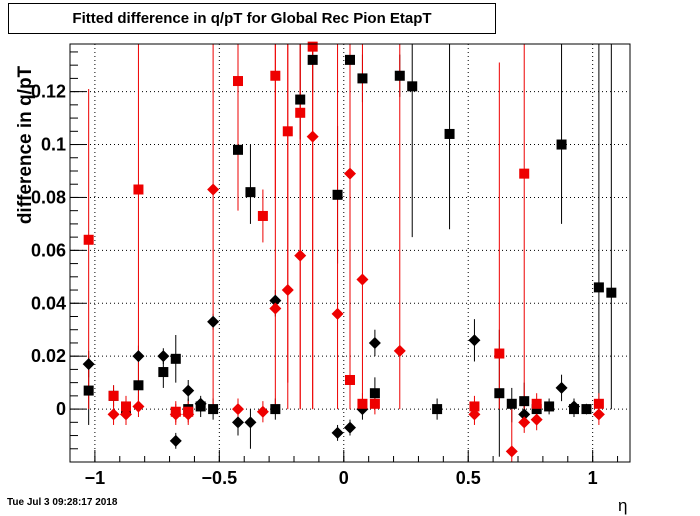 This screenshot has height=516, width=700. I want to click on x-tick-label: −1, so click(95, 478).